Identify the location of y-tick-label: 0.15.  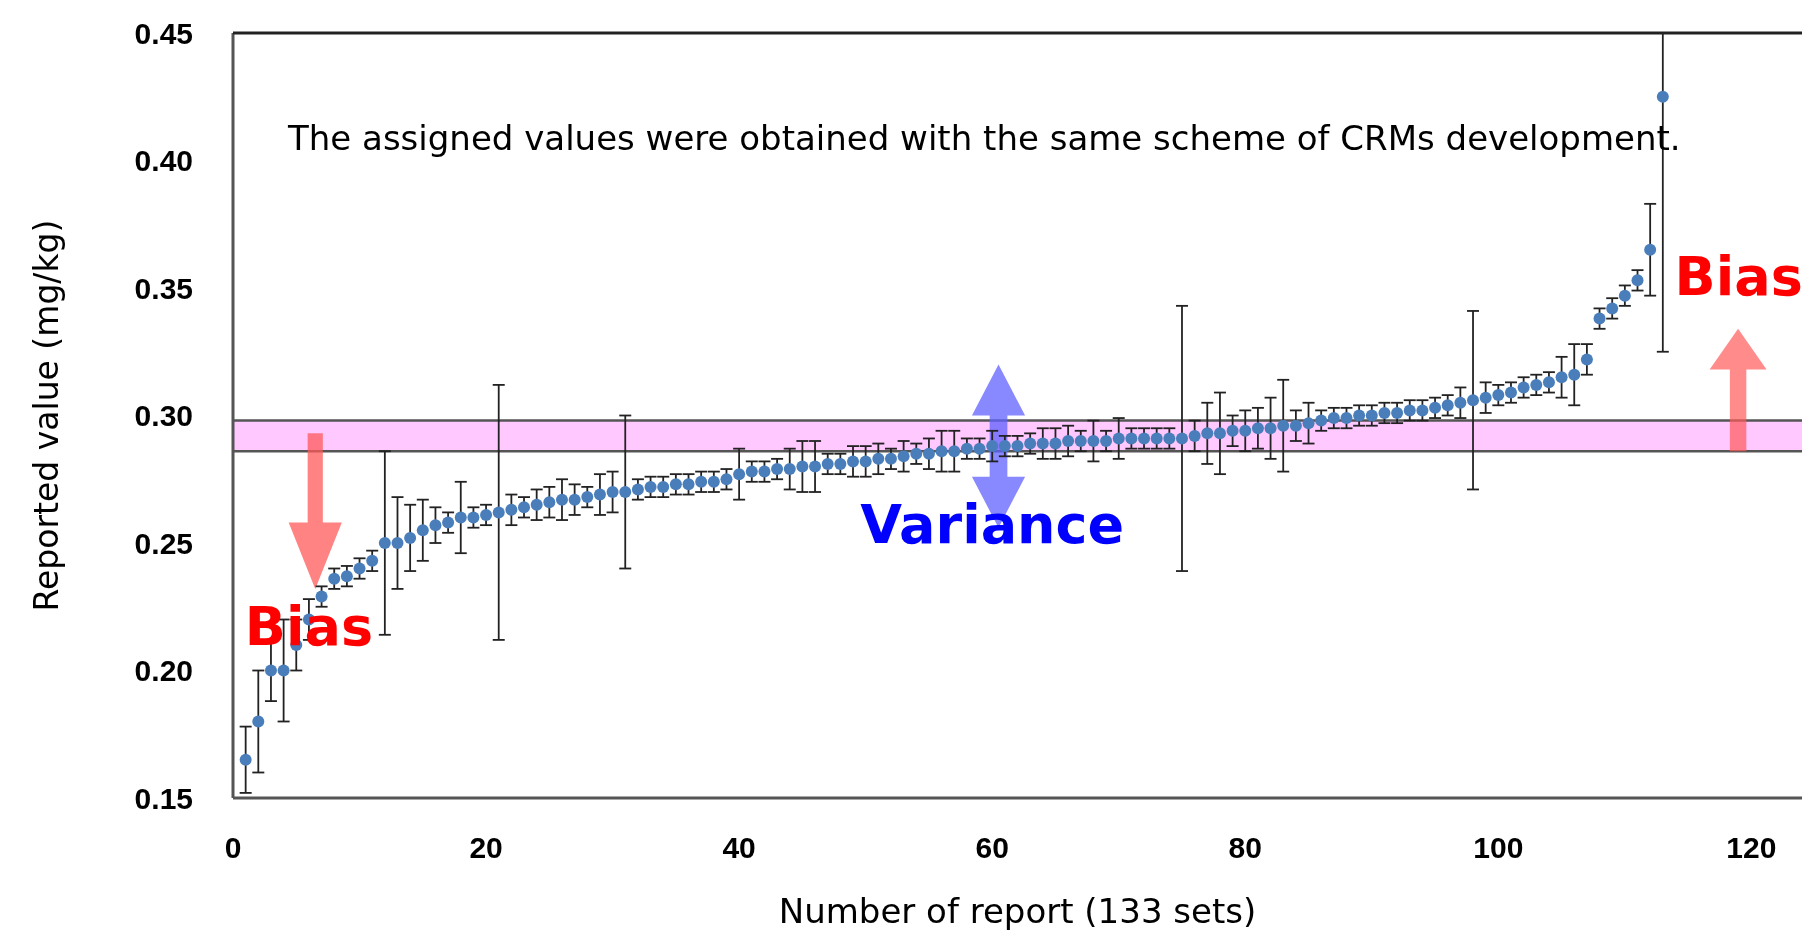
(163, 798).